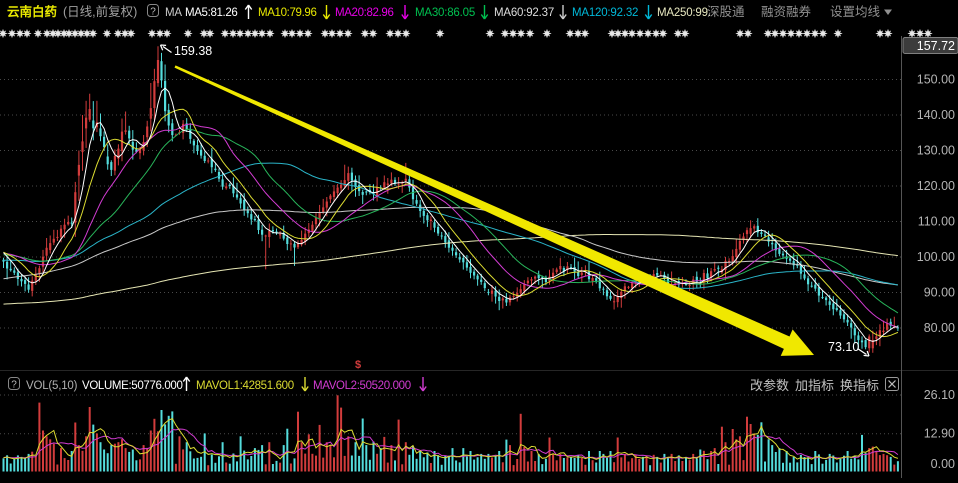  What do you see at coordinates (936, 255) in the screenshot?
I see `svg-text: 100.00` at bounding box center [936, 255].